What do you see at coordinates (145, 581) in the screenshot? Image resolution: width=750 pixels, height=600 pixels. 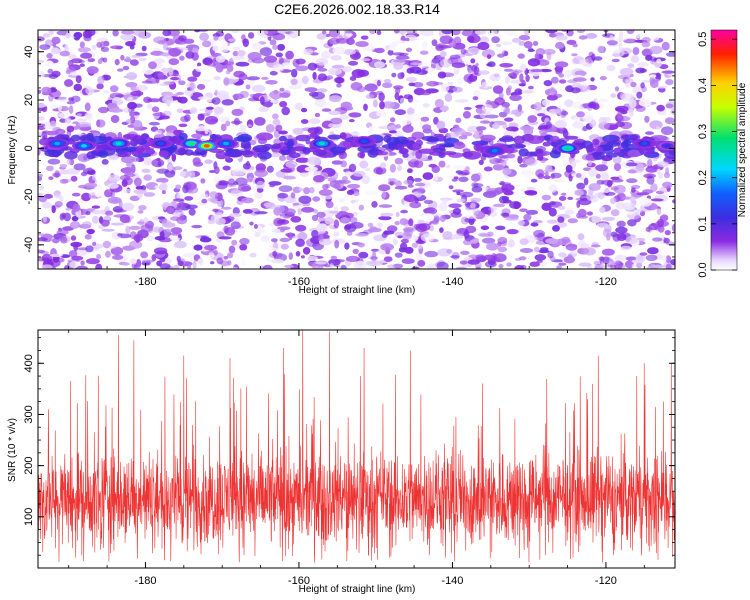 I see `x-tick-label: -180` at bounding box center [145, 581].